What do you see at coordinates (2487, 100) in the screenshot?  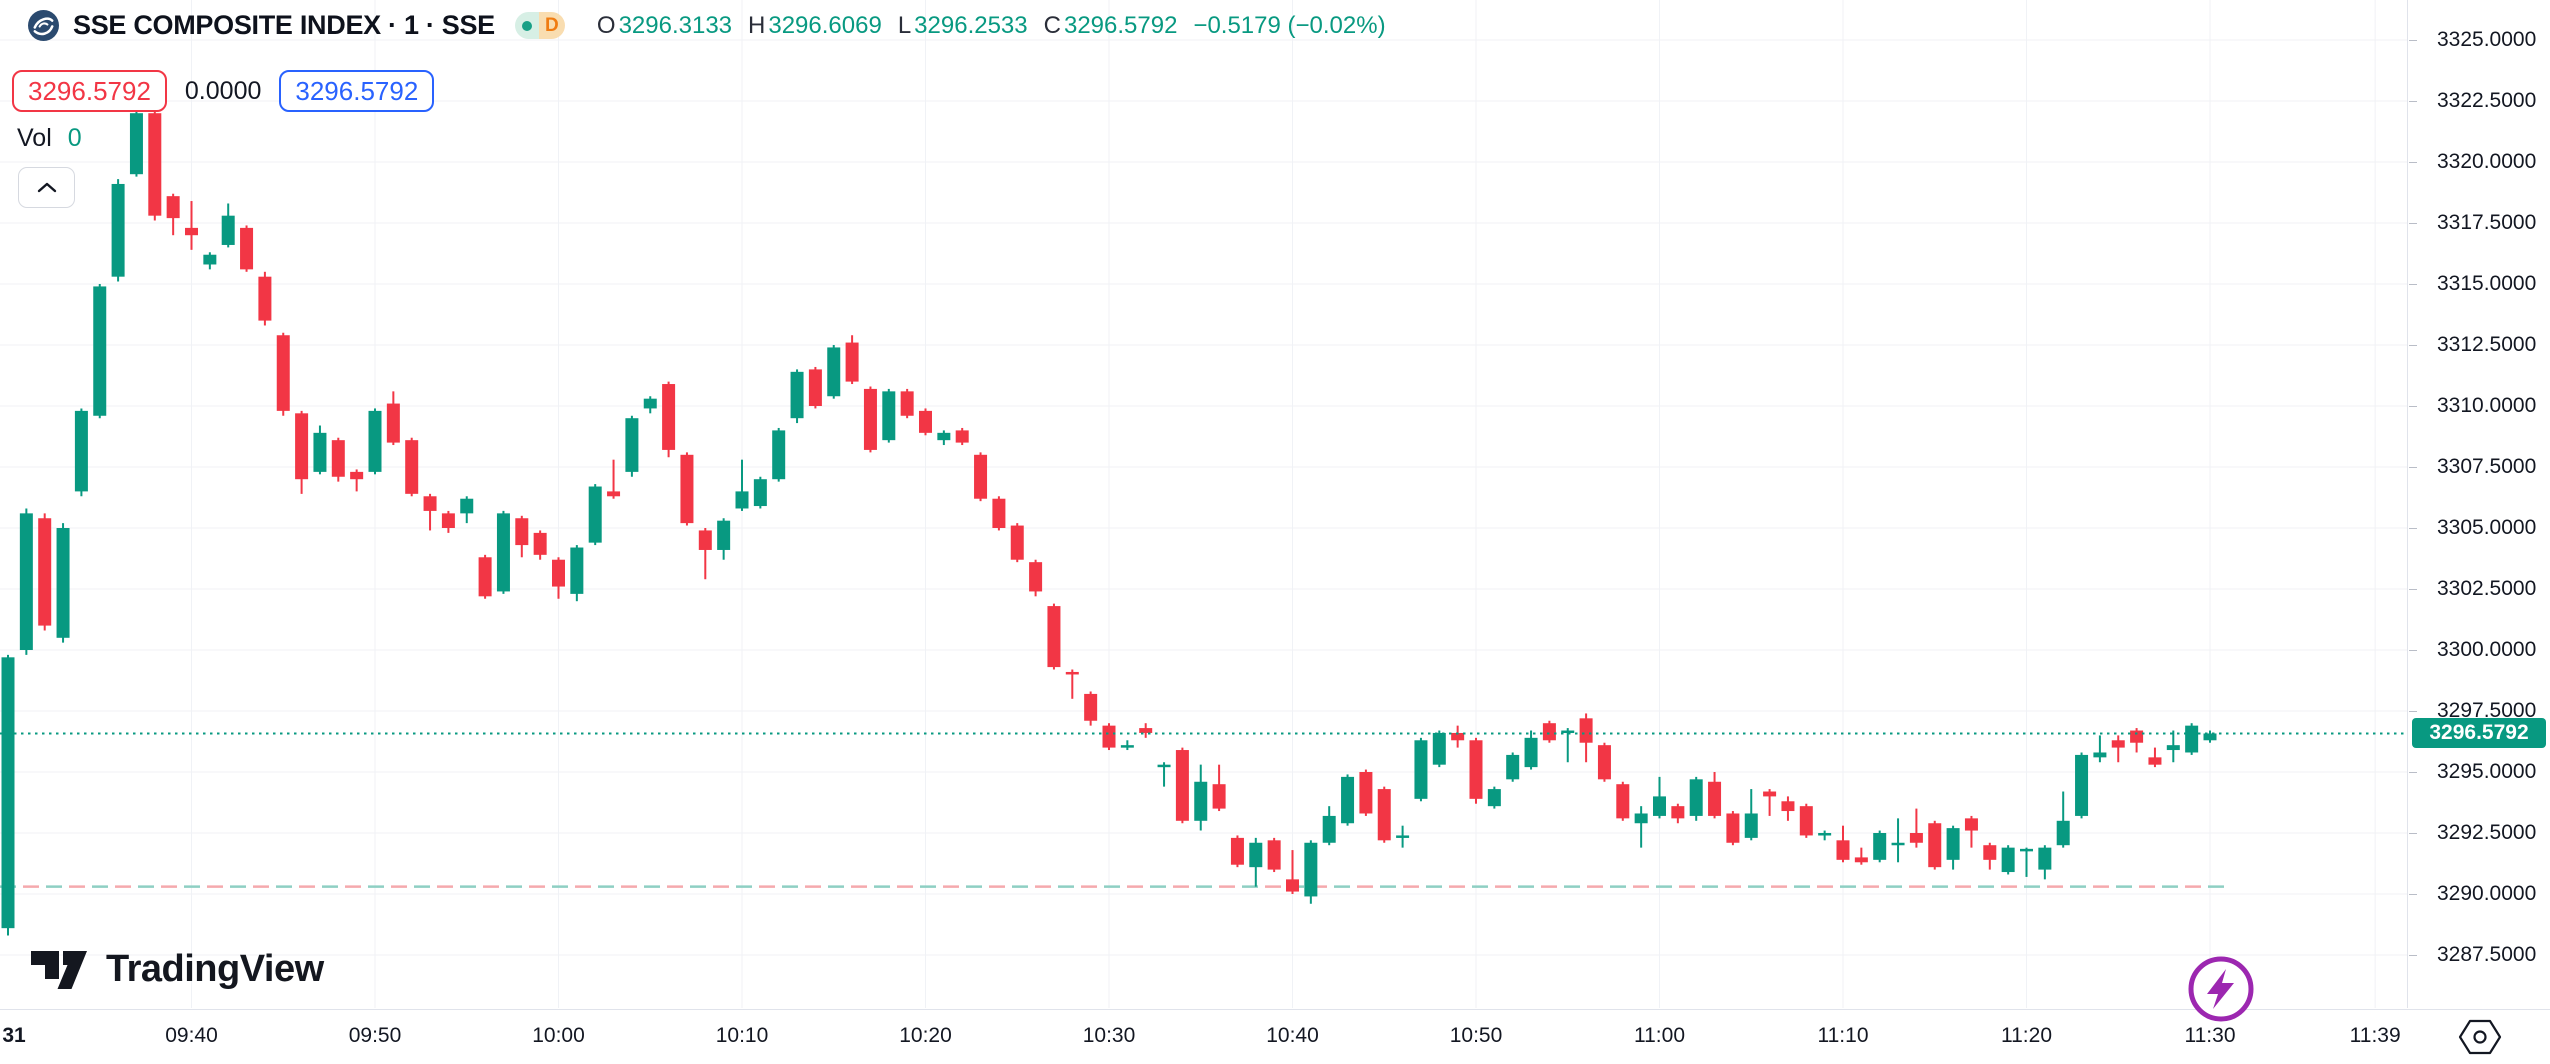 I see `price-tick-label: 3322.5000` at bounding box center [2487, 100].